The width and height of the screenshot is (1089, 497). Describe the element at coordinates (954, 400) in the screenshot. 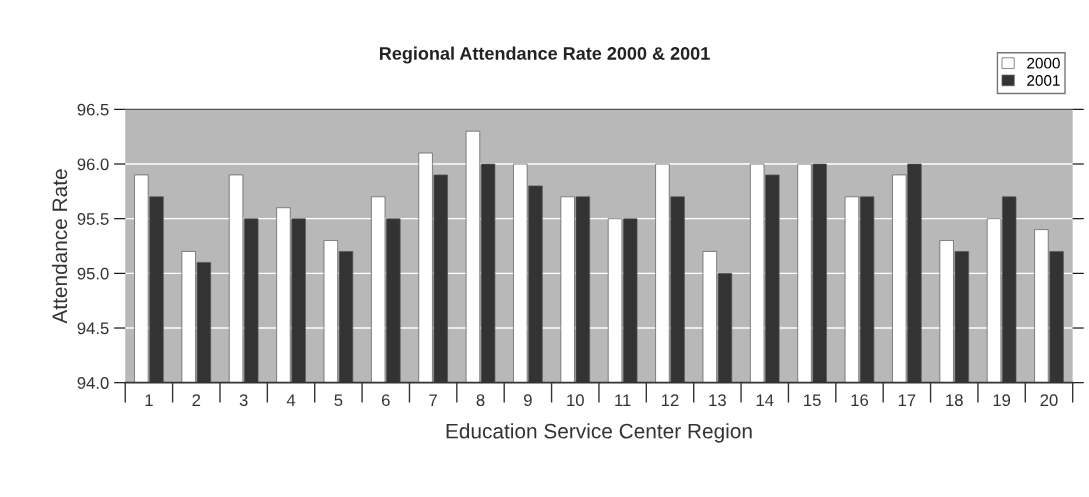

I see `x-tick-label: 18` at that location.